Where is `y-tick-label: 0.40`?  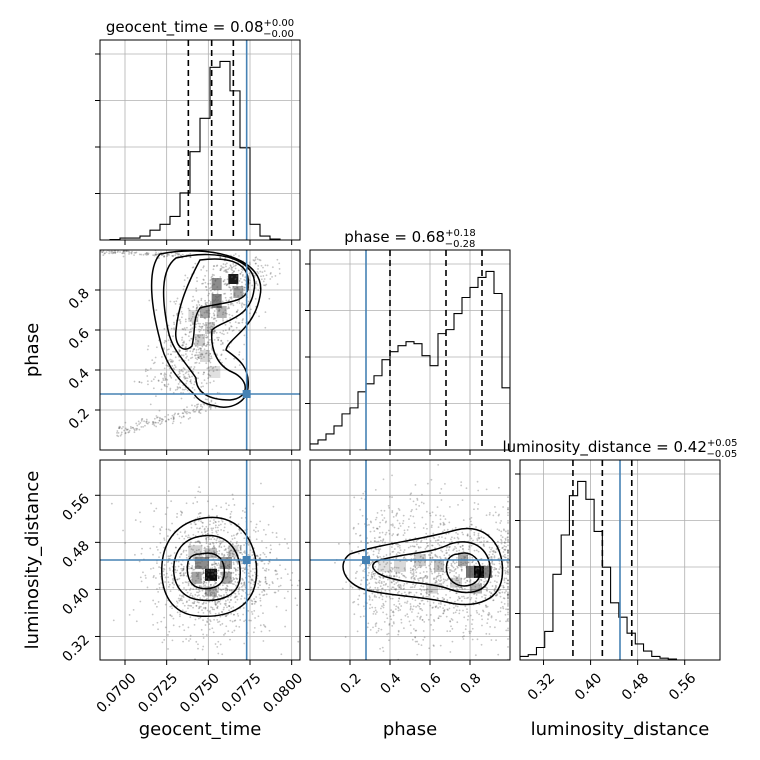
y-tick-label: 0.40 is located at coordinates (75, 601).